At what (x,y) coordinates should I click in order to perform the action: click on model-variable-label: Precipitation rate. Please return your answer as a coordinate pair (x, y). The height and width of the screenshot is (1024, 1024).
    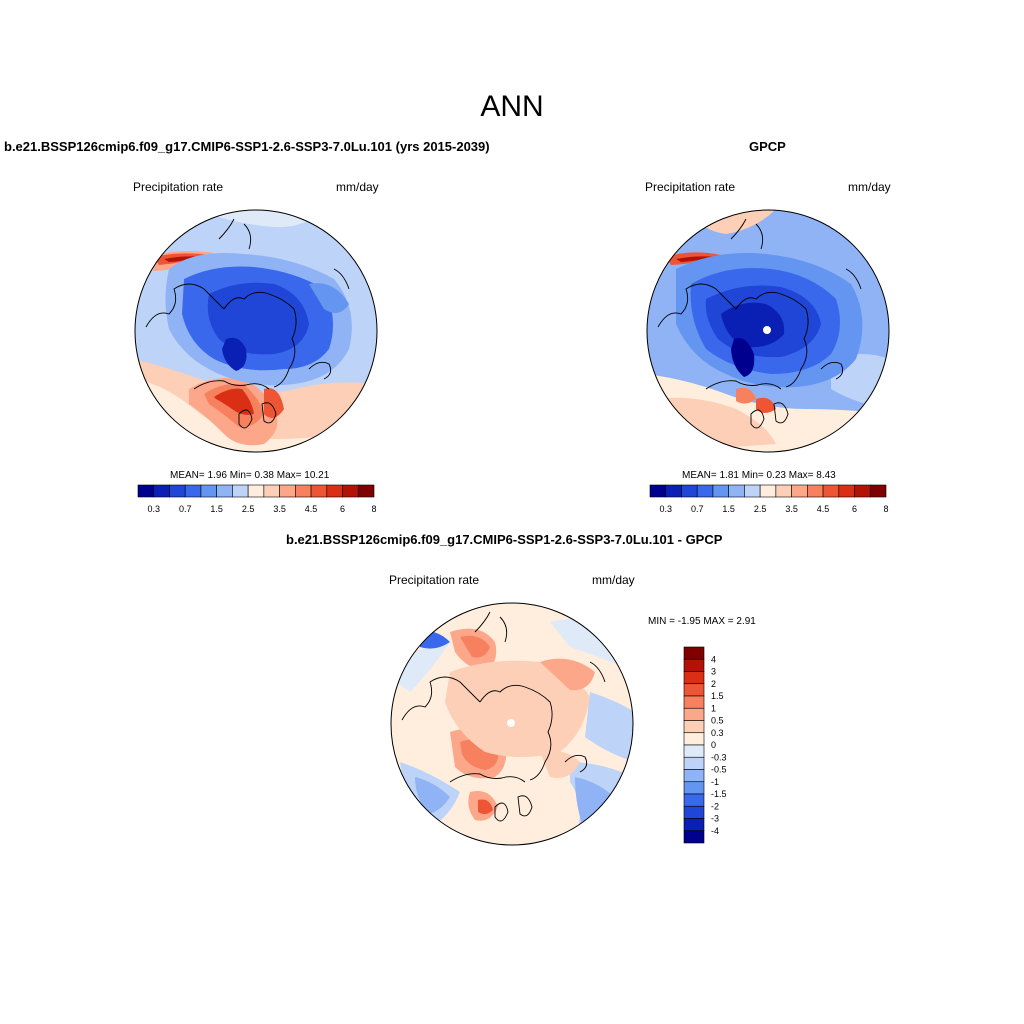
    Looking at the image, I should click on (178, 187).